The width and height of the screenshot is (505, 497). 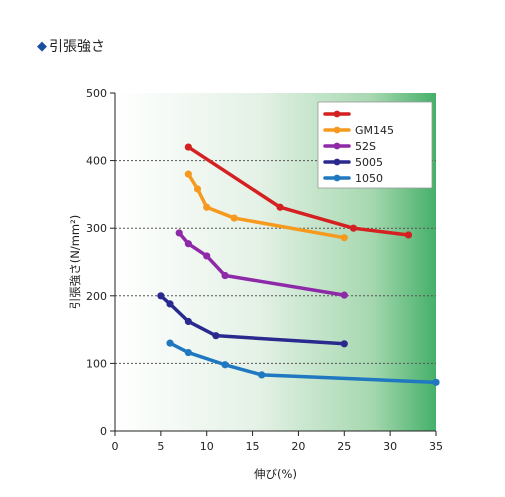 What do you see at coordinates (298, 446) in the screenshot?
I see `x-tick-label: 20` at bounding box center [298, 446].